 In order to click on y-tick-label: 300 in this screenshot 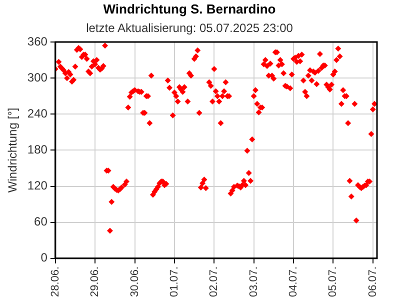, I will do `click(37, 77)`.